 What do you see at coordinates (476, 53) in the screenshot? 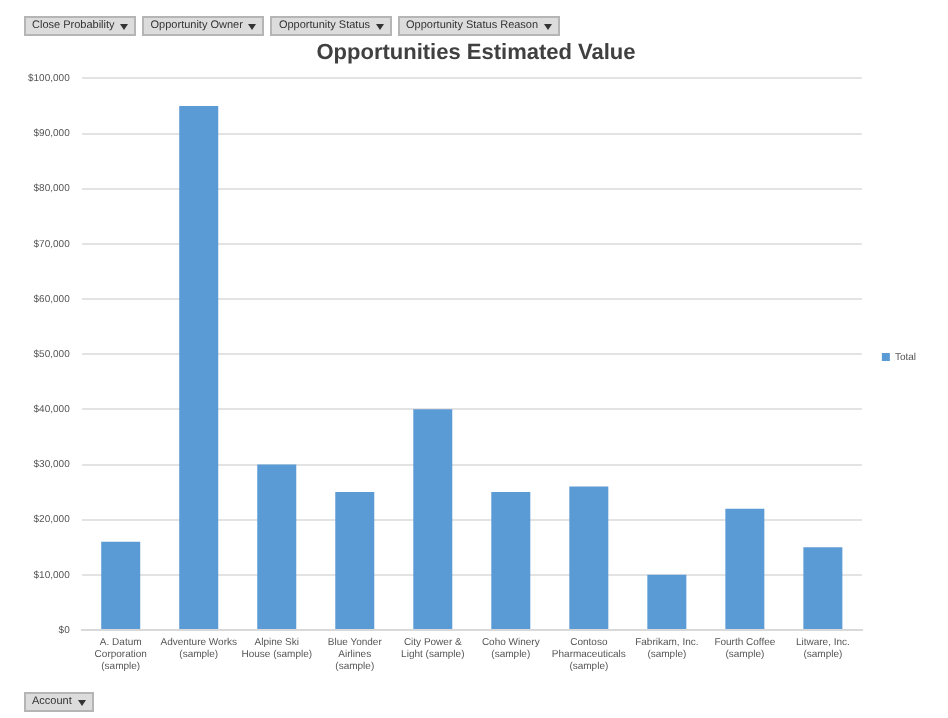
I see `chart-title: Opportunities Estimated Value` at bounding box center [476, 53].